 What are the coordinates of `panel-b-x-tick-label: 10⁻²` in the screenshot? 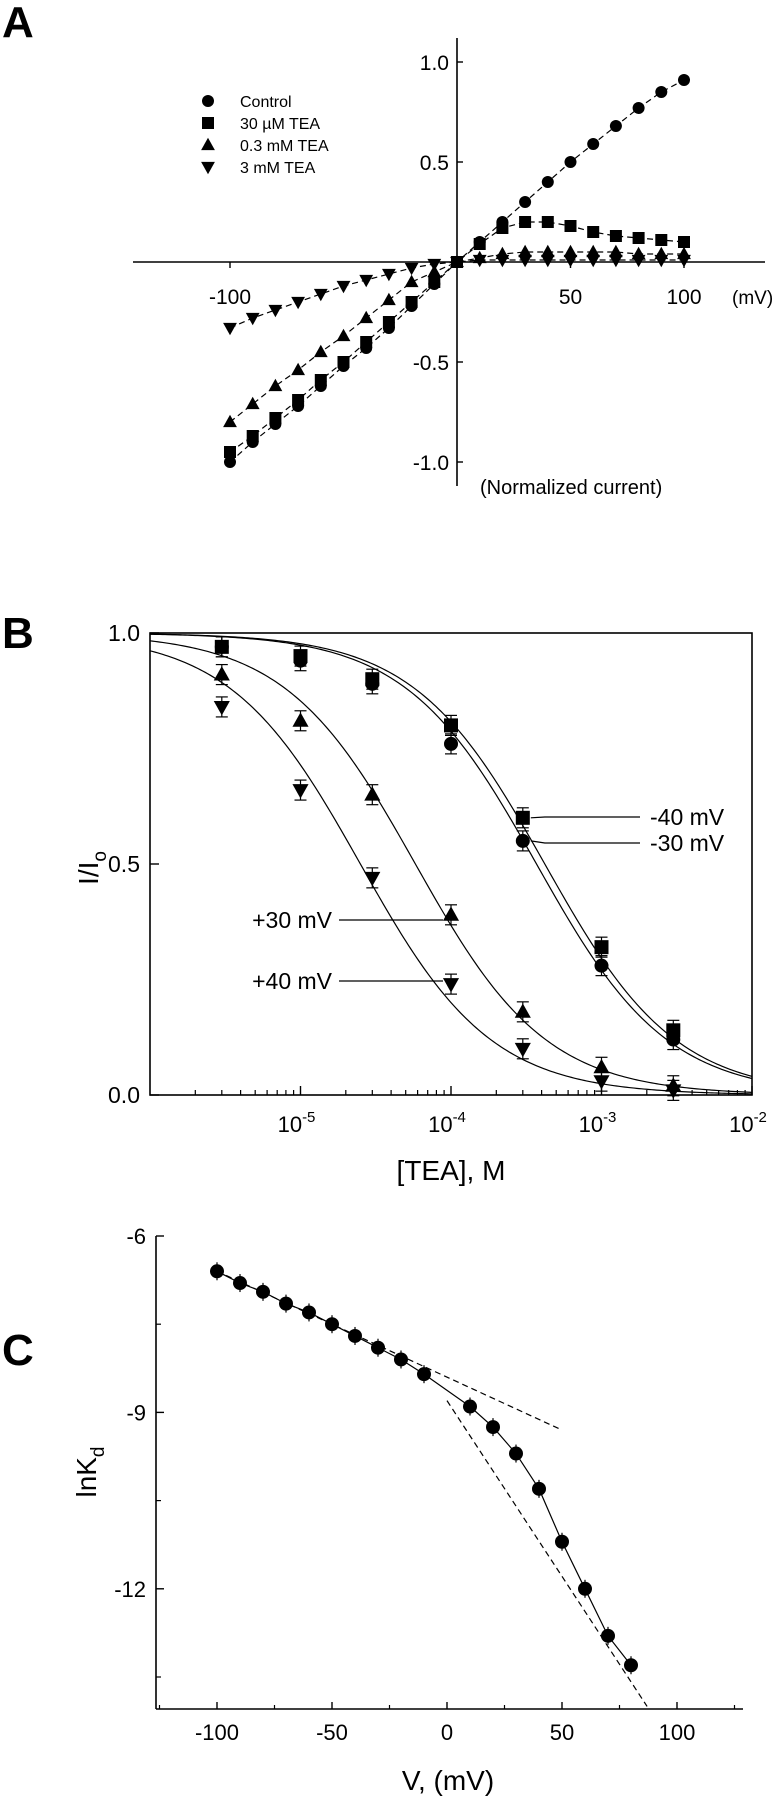 It's located at (748, 1123).